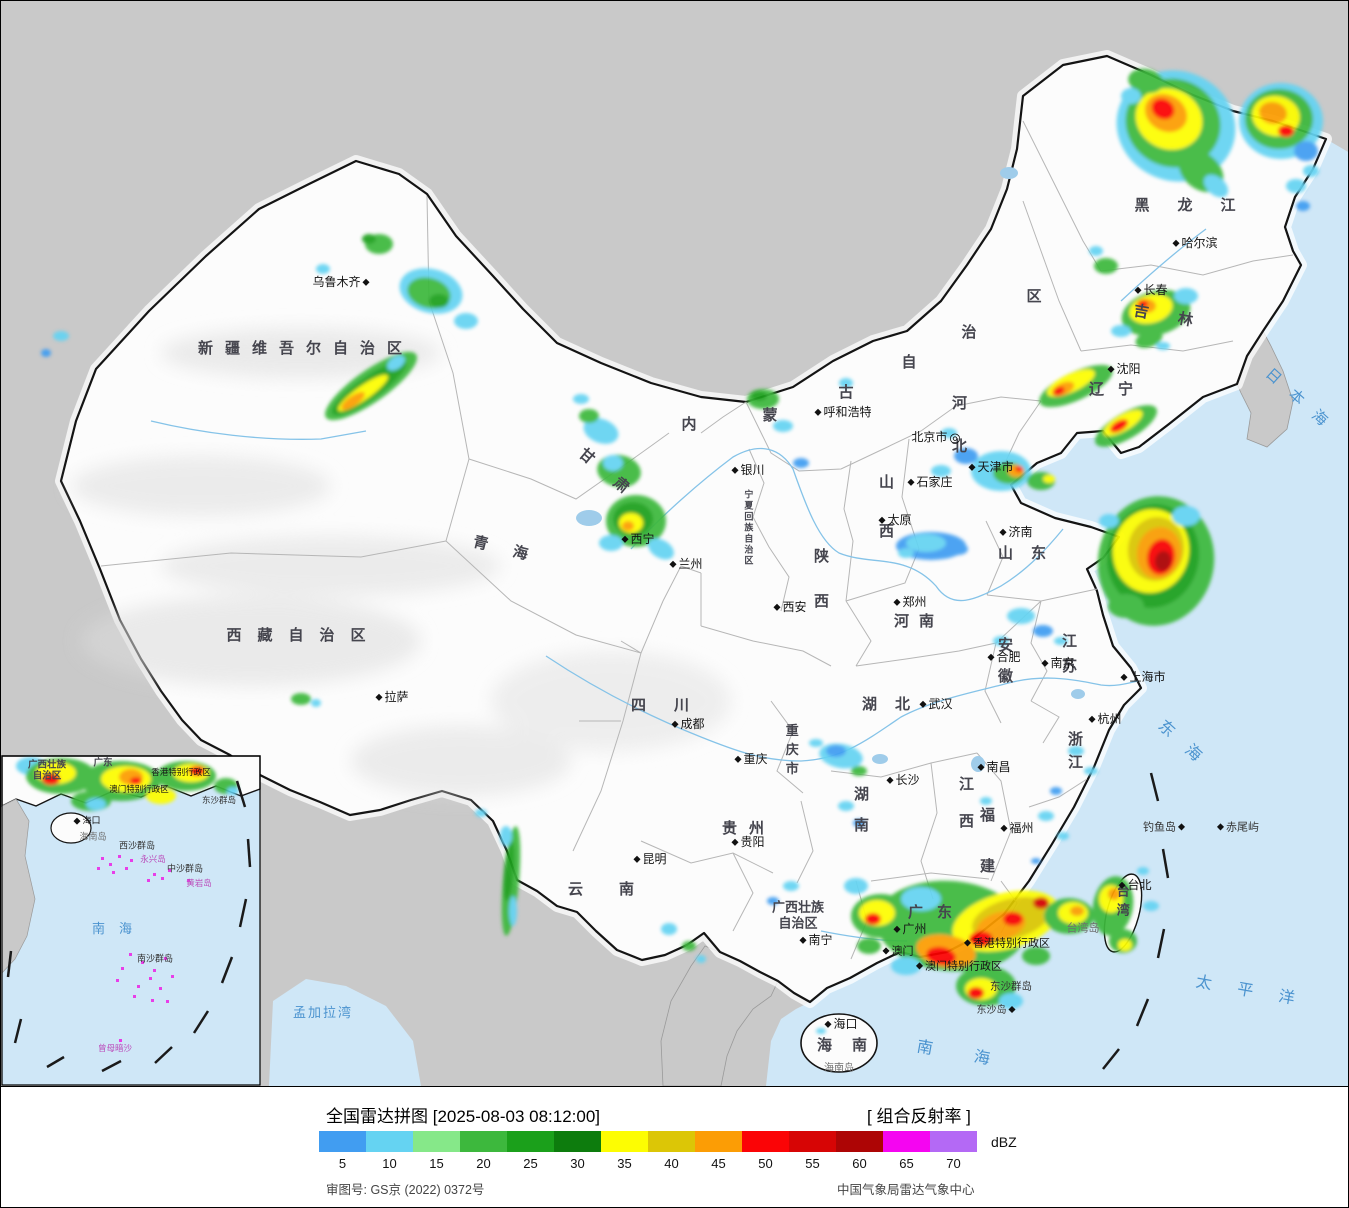 The width and height of the screenshot is (1349, 1208). I want to click on dbz-scale-cell: 65, so click(906, 1151).